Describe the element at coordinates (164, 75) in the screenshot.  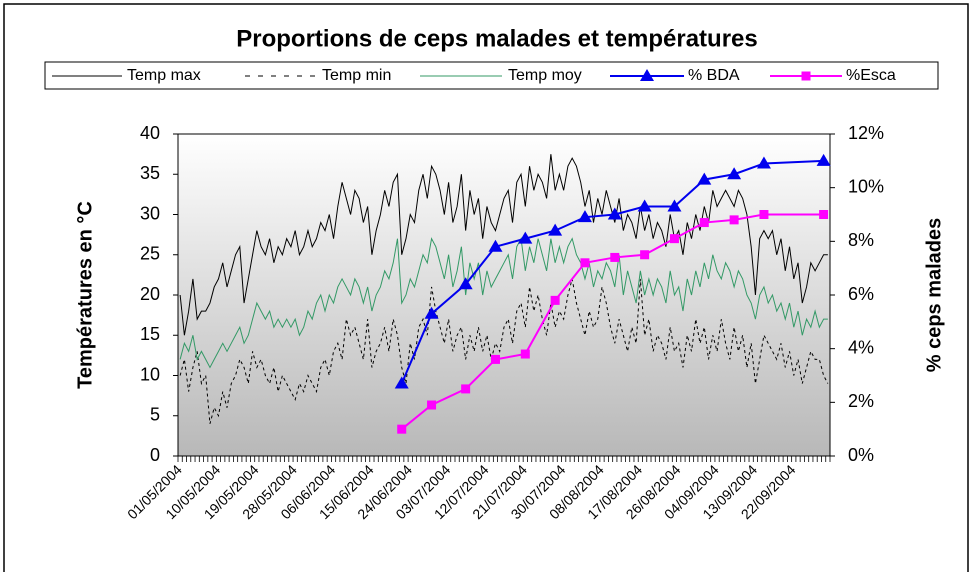
I see `legend-label: Temp max` at that location.